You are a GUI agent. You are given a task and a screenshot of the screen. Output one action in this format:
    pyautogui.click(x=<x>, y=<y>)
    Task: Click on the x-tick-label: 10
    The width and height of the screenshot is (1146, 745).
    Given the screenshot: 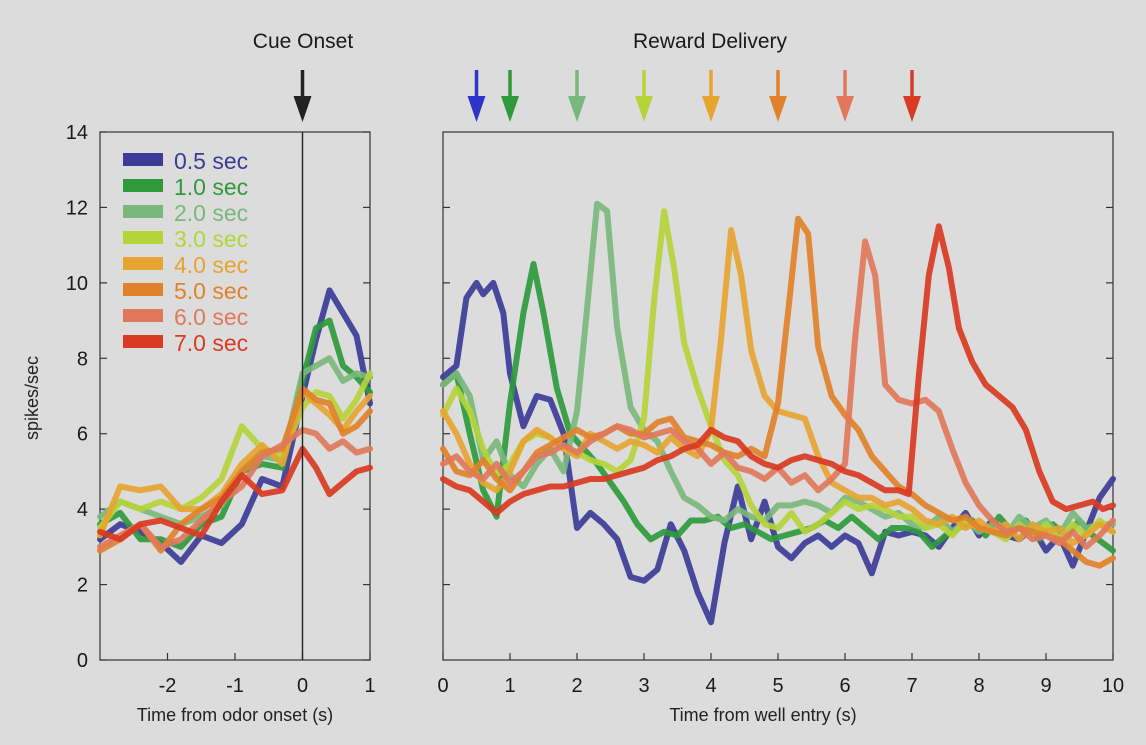 What is the action you would take?
    pyautogui.click(x=1113, y=686)
    